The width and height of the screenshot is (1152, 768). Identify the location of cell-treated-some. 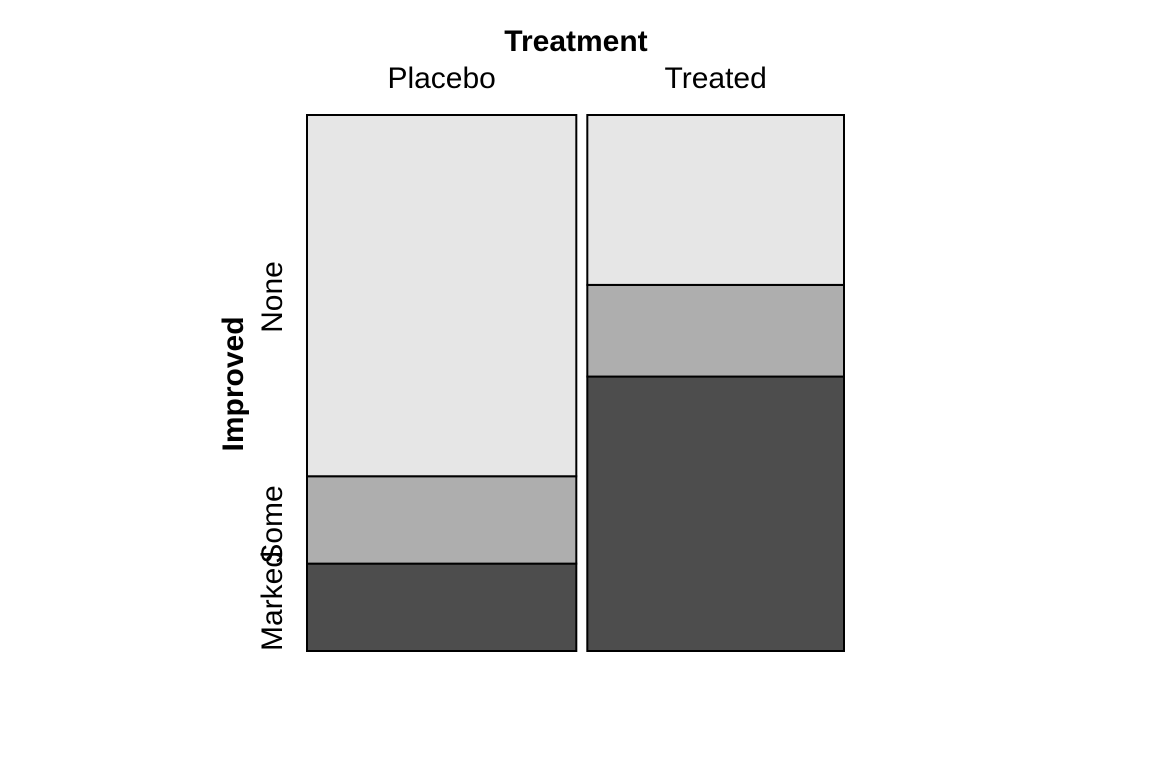
(715, 330).